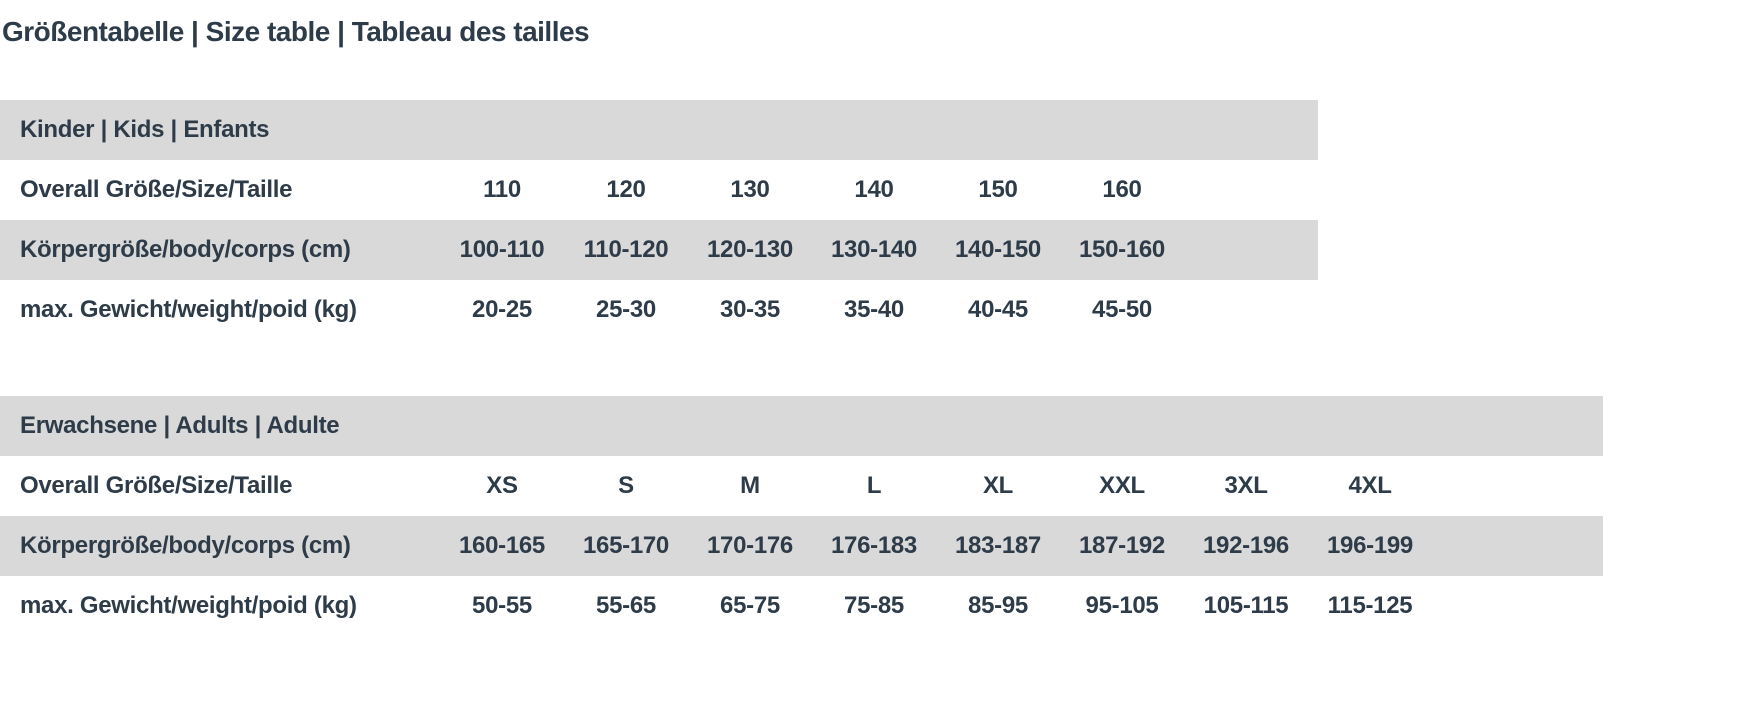 The width and height of the screenshot is (1754, 725). What do you see at coordinates (874, 485) in the screenshot?
I see `size-value-cell: L` at bounding box center [874, 485].